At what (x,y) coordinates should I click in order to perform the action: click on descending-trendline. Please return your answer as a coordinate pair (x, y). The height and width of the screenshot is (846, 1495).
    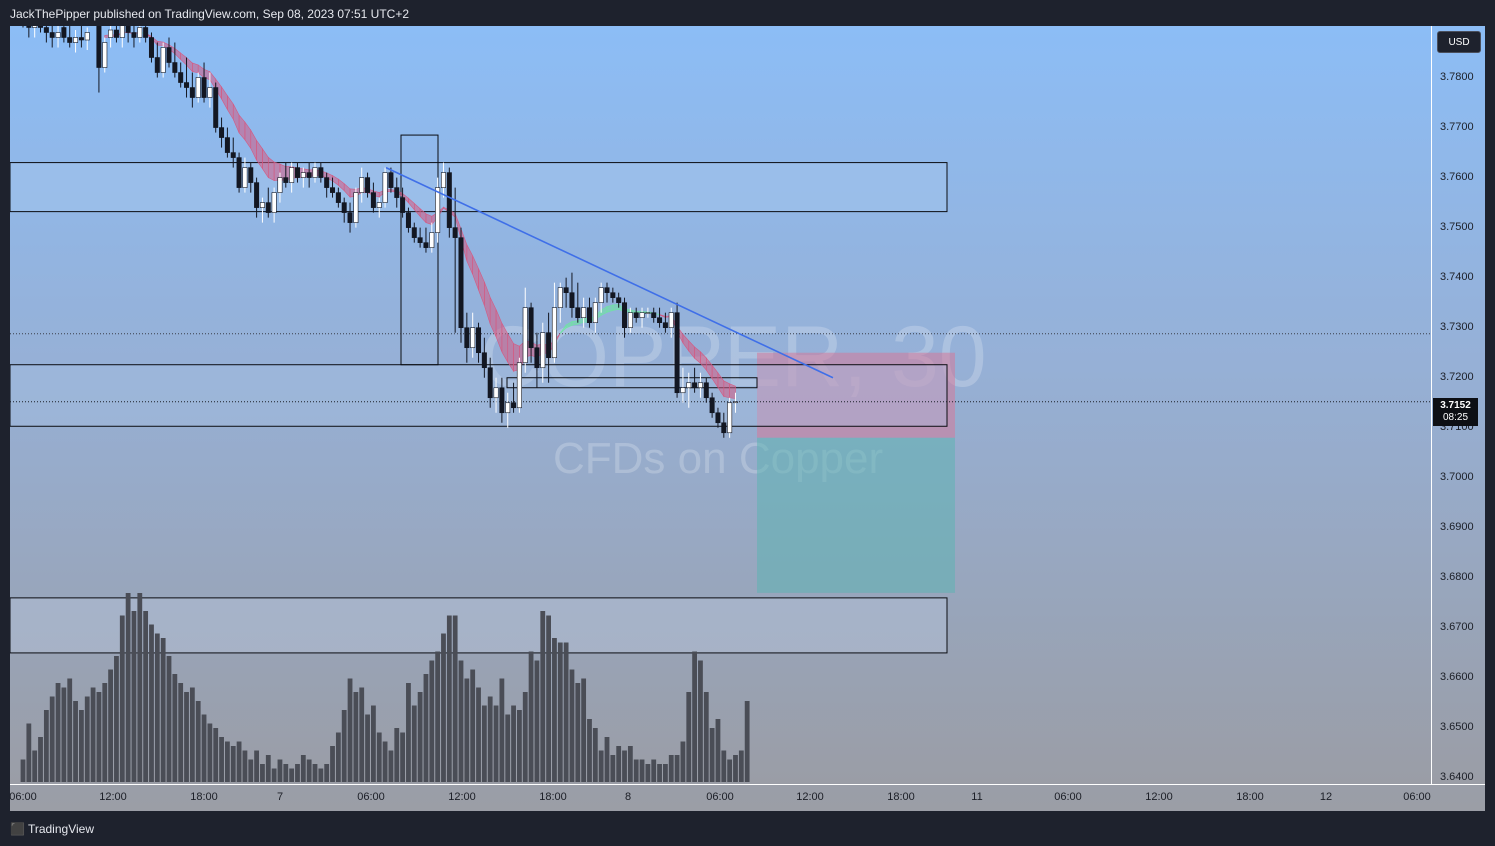
    Looking at the image, I should click on (609, 272).